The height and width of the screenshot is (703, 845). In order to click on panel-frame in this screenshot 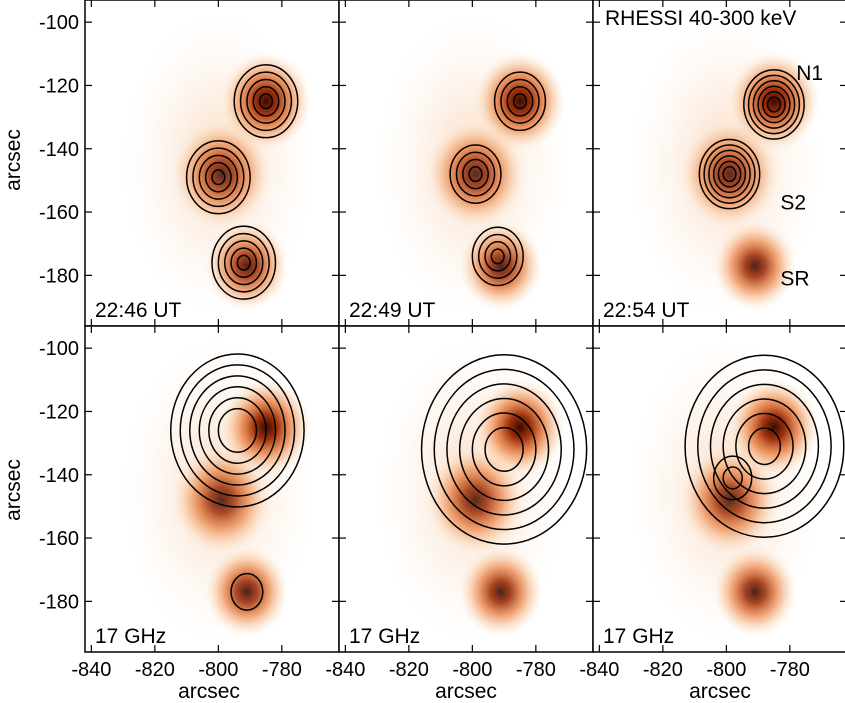, I will do `click(718, 489)`.